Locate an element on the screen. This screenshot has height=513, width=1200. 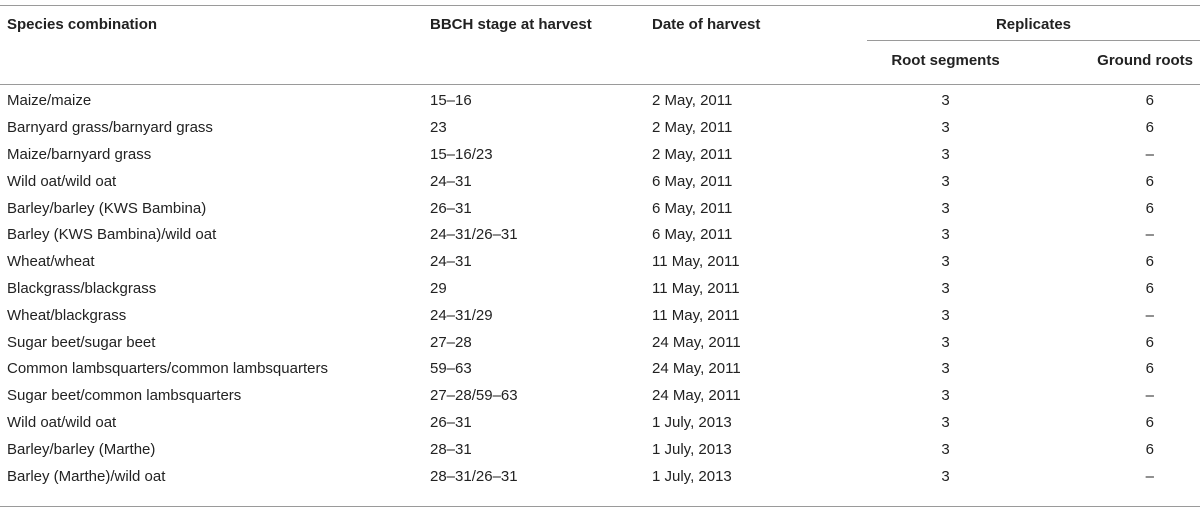
header-replicates: Replicates is located at coordinates (1033, 23).